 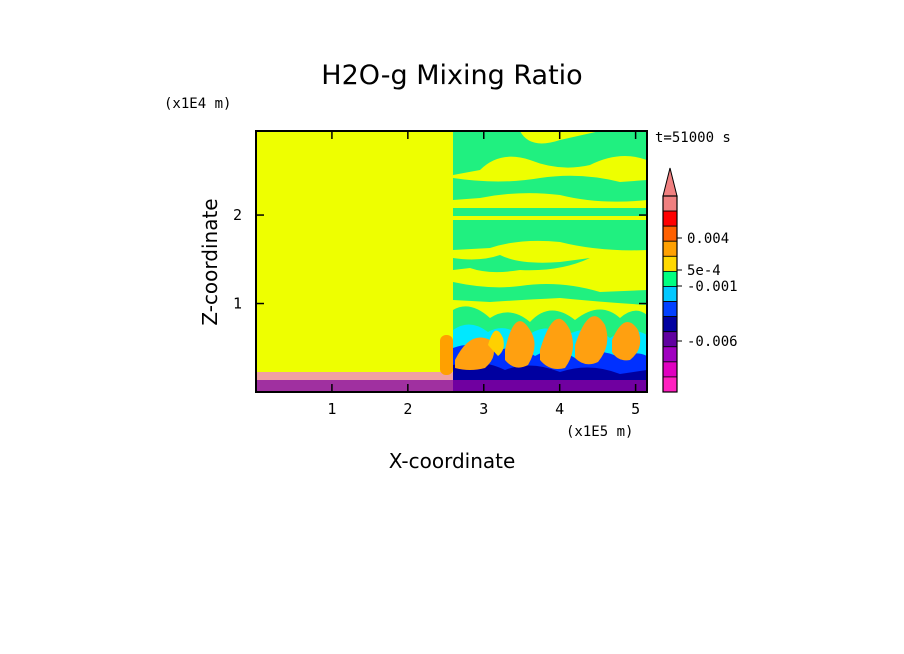 What do you see at coordinates (483, 409) in the screenshot?
I see `x-tick-label: 3` at bounding box center [483, 409].